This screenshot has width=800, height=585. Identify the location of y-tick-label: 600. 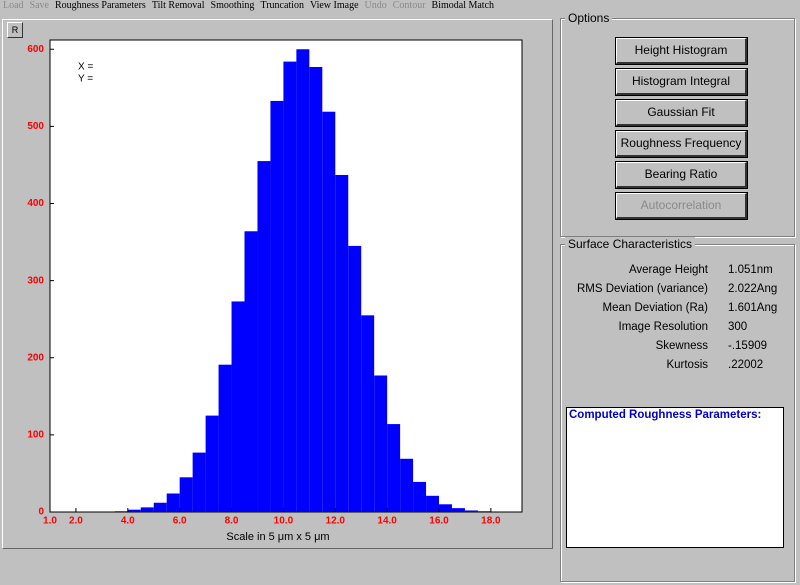
(35, 49).